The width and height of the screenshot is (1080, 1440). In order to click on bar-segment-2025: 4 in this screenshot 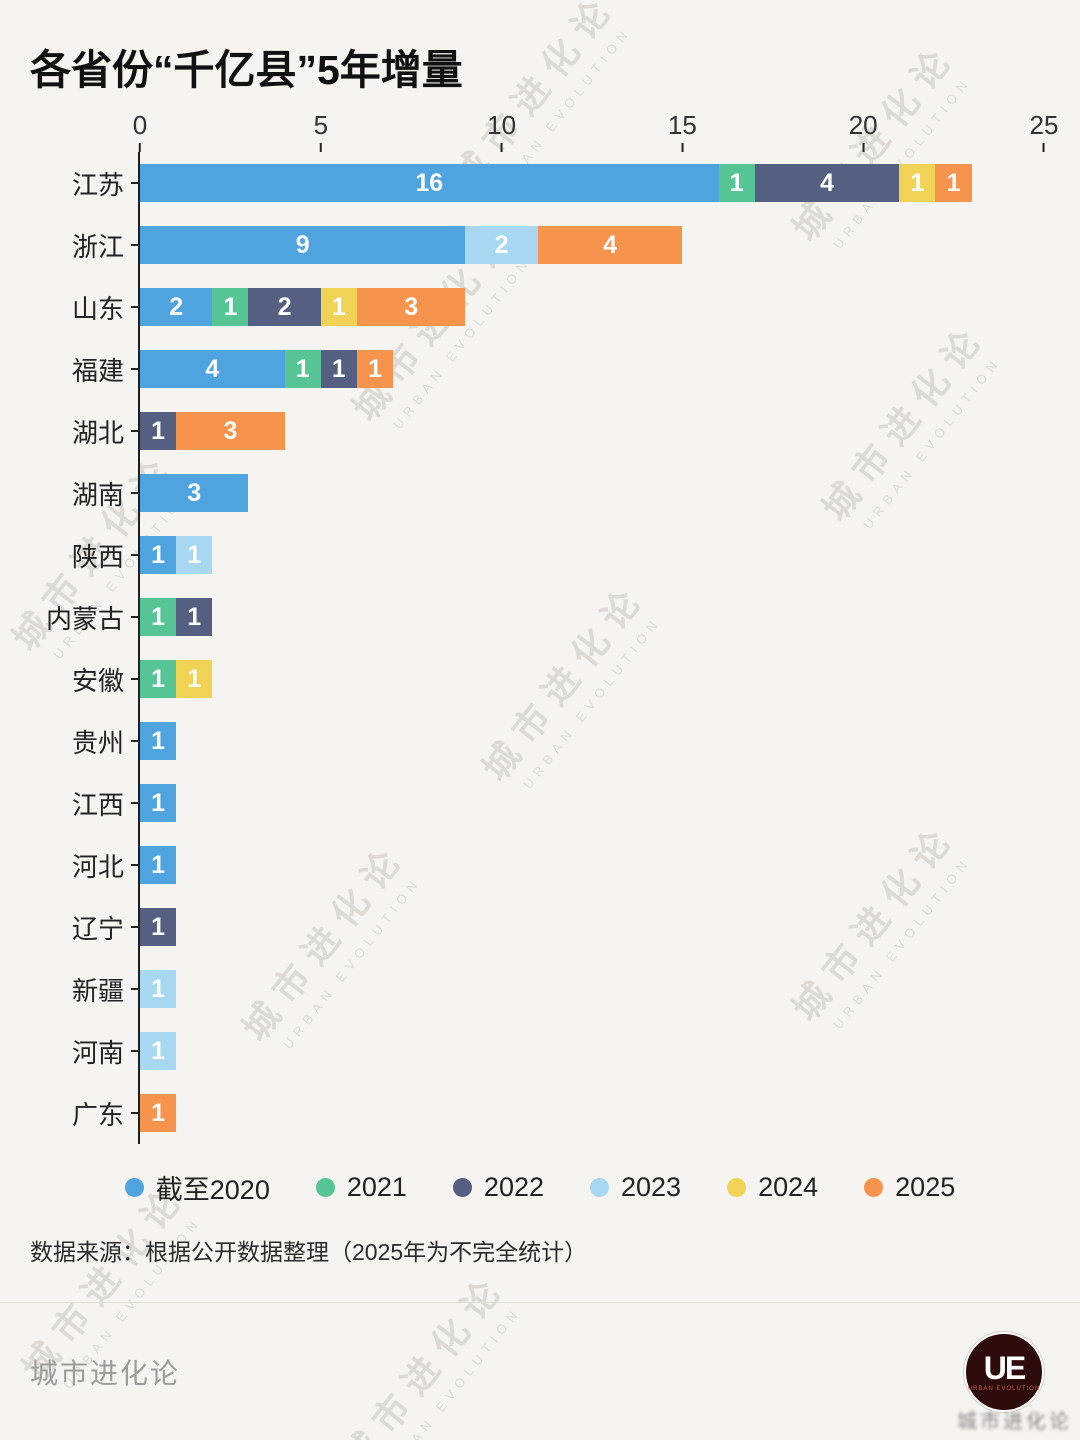, I will do `click(610, 245)`.